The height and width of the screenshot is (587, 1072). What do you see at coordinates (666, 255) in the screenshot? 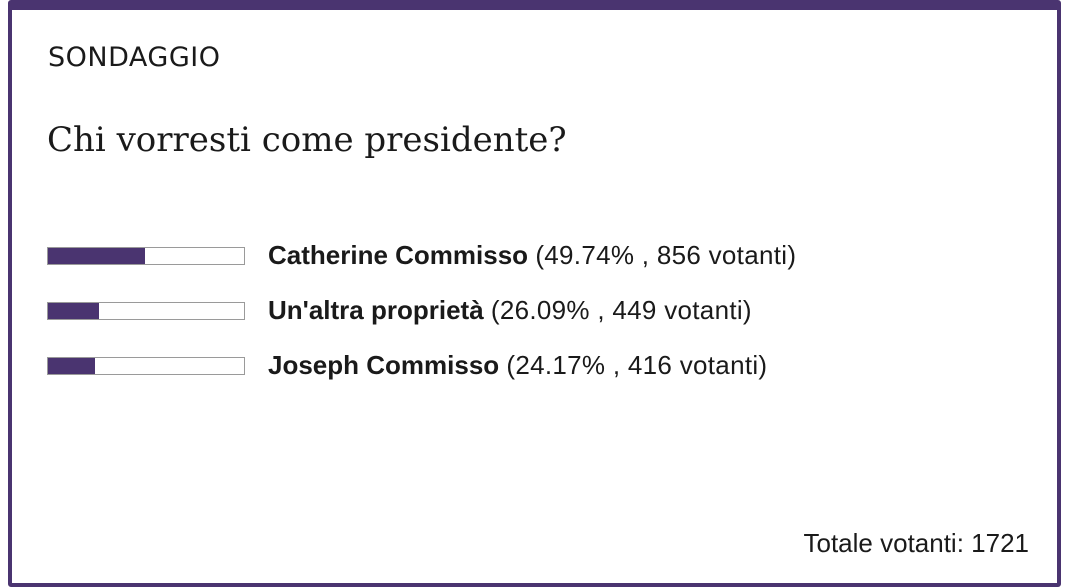
I see `option-stats: (49.74% , 856 votanti)` at bounding box center [666, 255].